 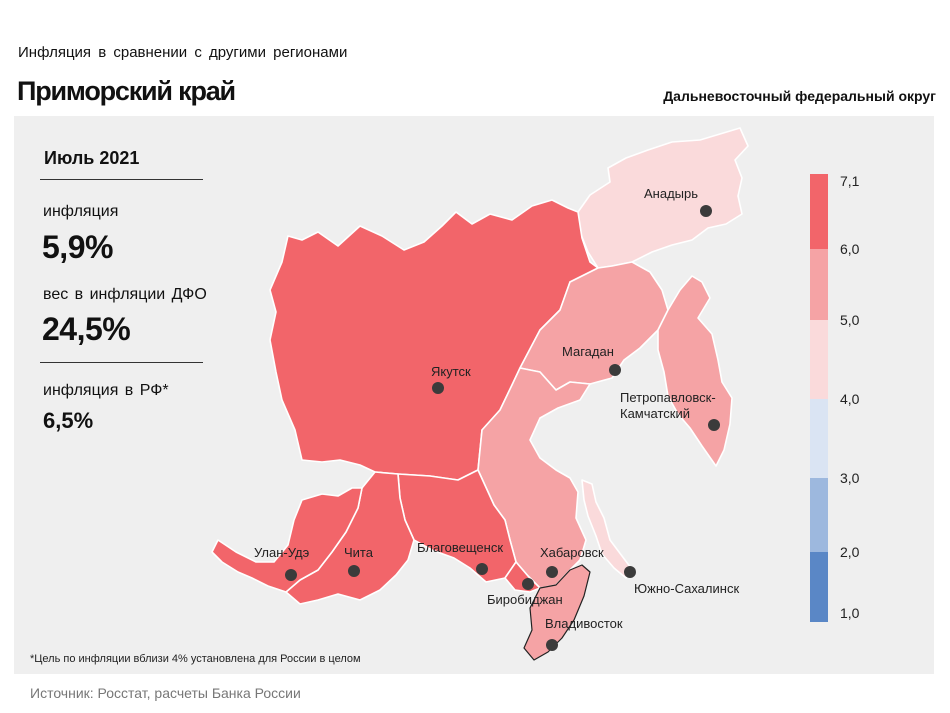 What do you see at coordinates (106, 390) in the screenshot?
I see `rf-inflation-label: инфляция в РФ*` at bounding box center [106, 390].